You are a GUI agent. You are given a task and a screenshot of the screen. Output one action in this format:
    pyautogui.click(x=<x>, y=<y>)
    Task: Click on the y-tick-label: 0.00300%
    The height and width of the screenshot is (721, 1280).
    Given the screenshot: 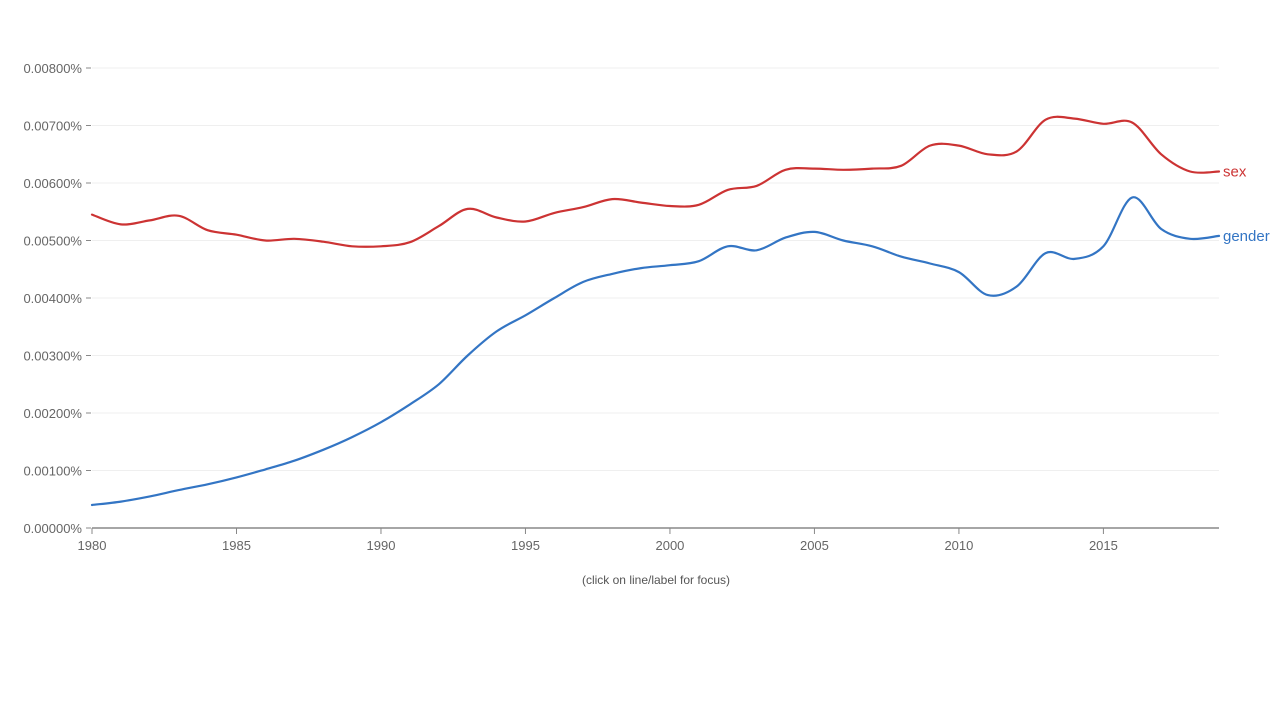 What is the action you would take?
    pyautogui.click(x=52, y=356)
    